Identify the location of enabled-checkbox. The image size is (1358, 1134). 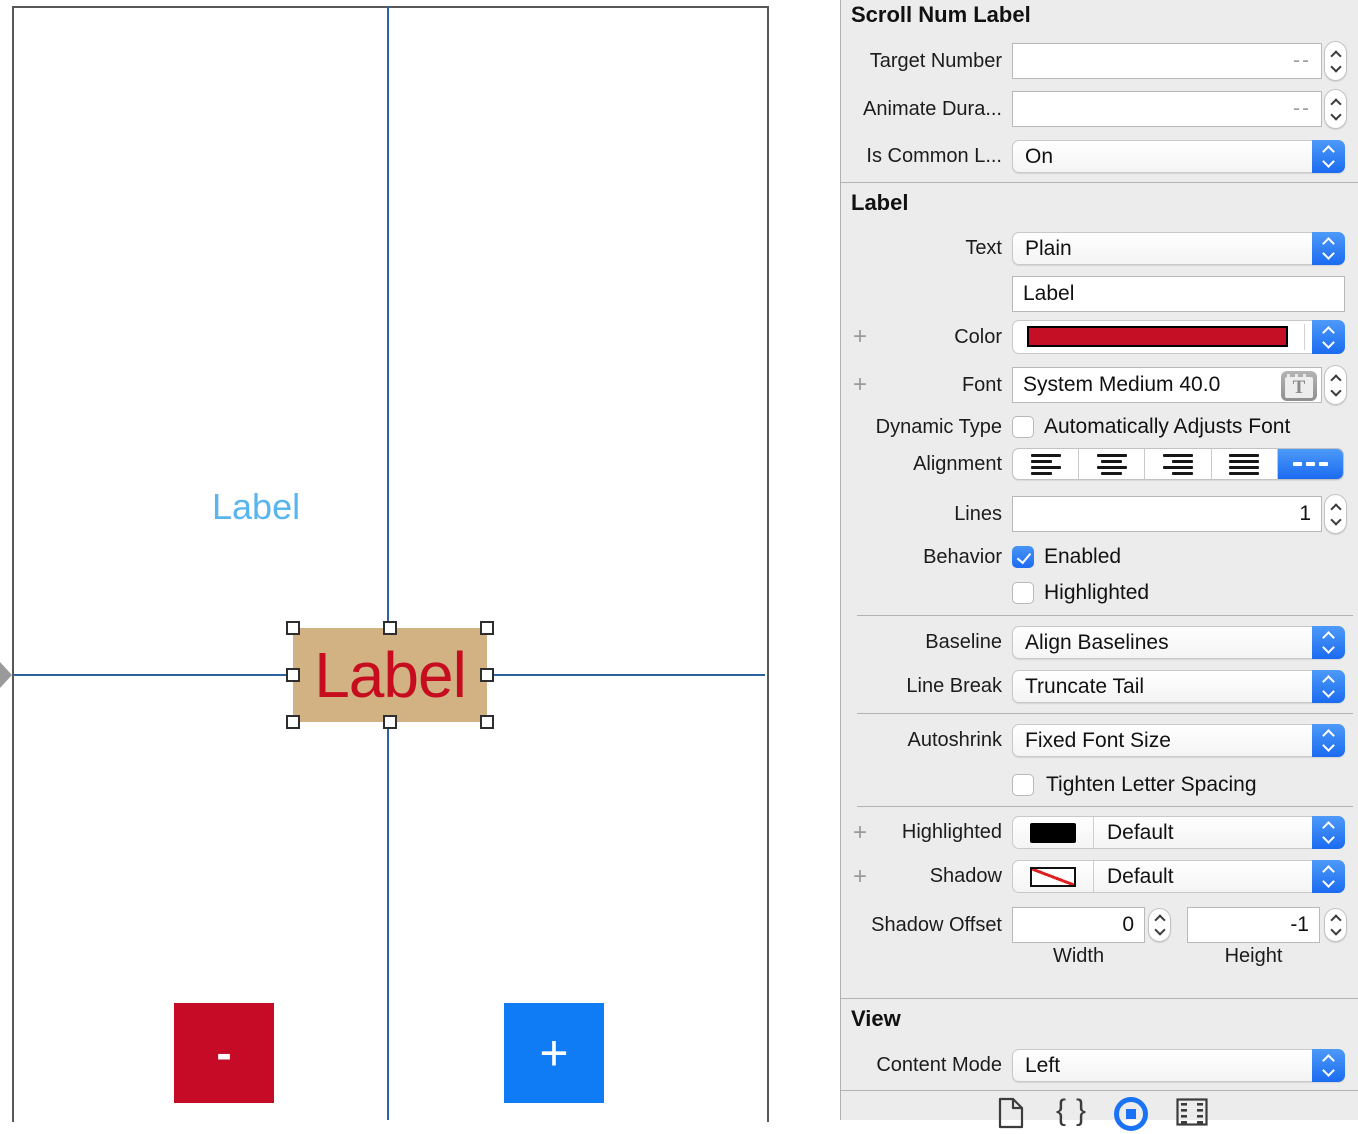
(1023, 557).